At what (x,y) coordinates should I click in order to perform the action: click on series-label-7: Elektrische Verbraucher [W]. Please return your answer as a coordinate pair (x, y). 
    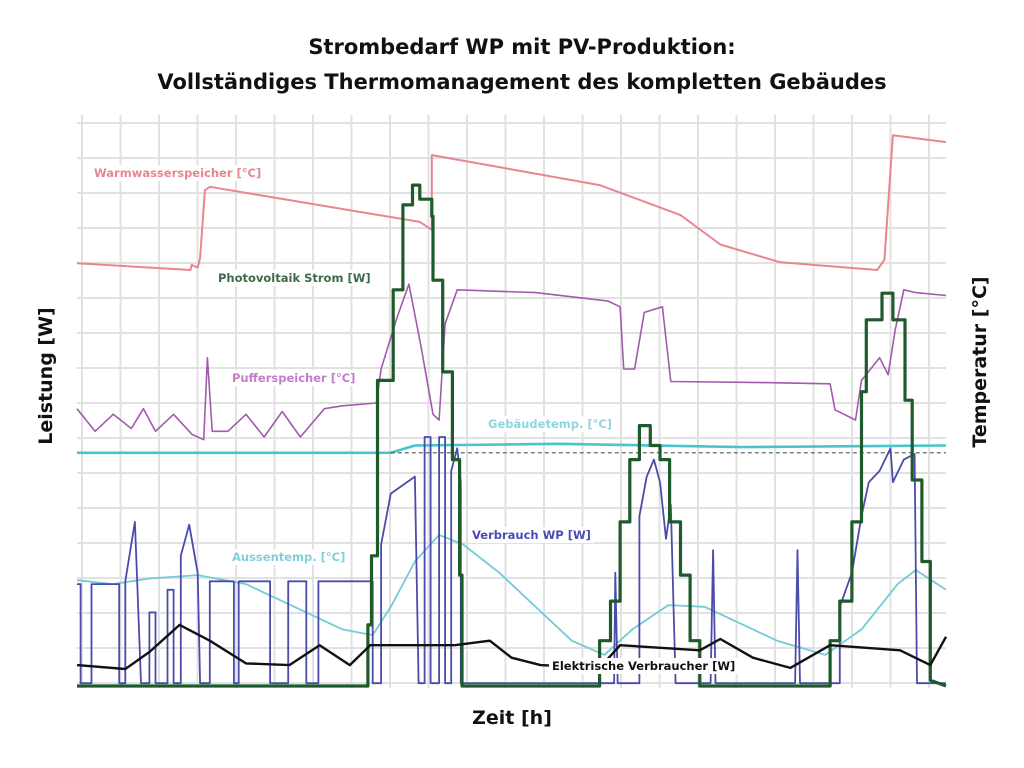
    Looking at the image, I should click on (643, 666).